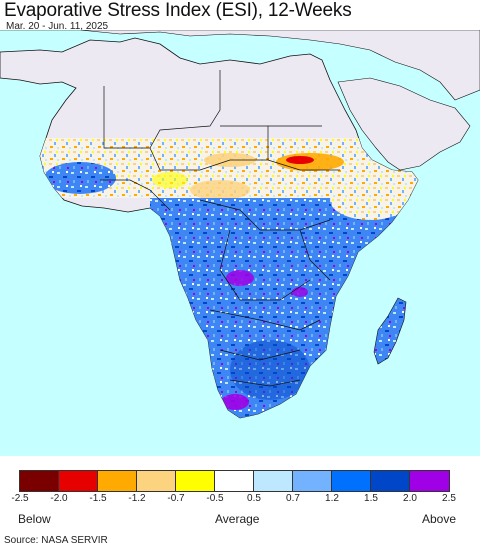 Image resolution: width=480 pixels, height=548 pixels. I want to click on legend-average-label: Average, so click(237, 519).